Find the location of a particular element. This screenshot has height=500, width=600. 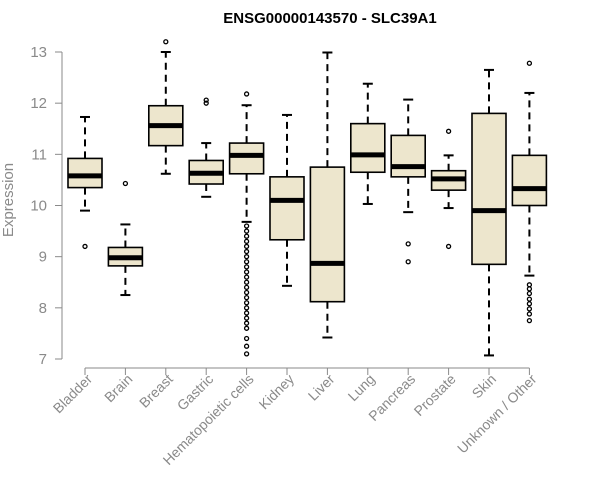

y-tick-label: 9 is located at coordinates (43, 257).